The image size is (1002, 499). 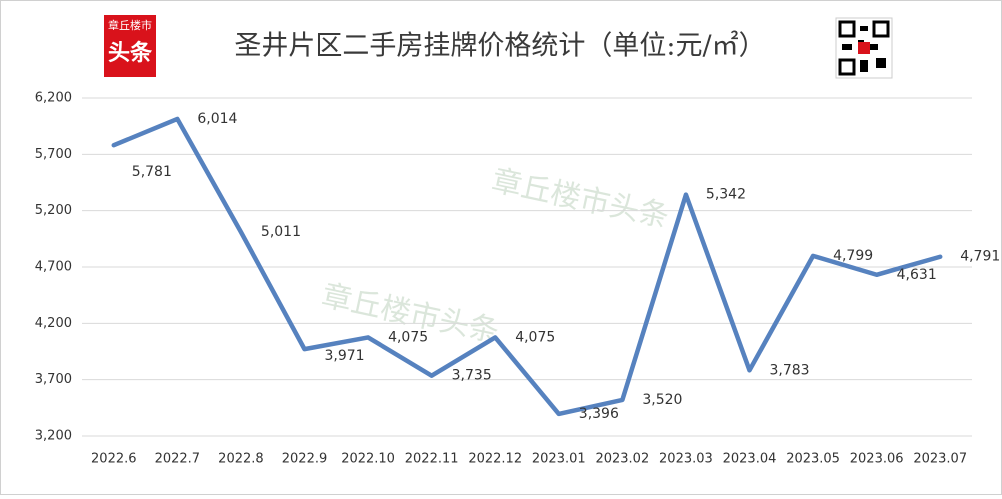 What do you see at coordinates (53, 154) in the screenshot?
I see `y-tick-label: 5,700` at bounding box center [53, 154].